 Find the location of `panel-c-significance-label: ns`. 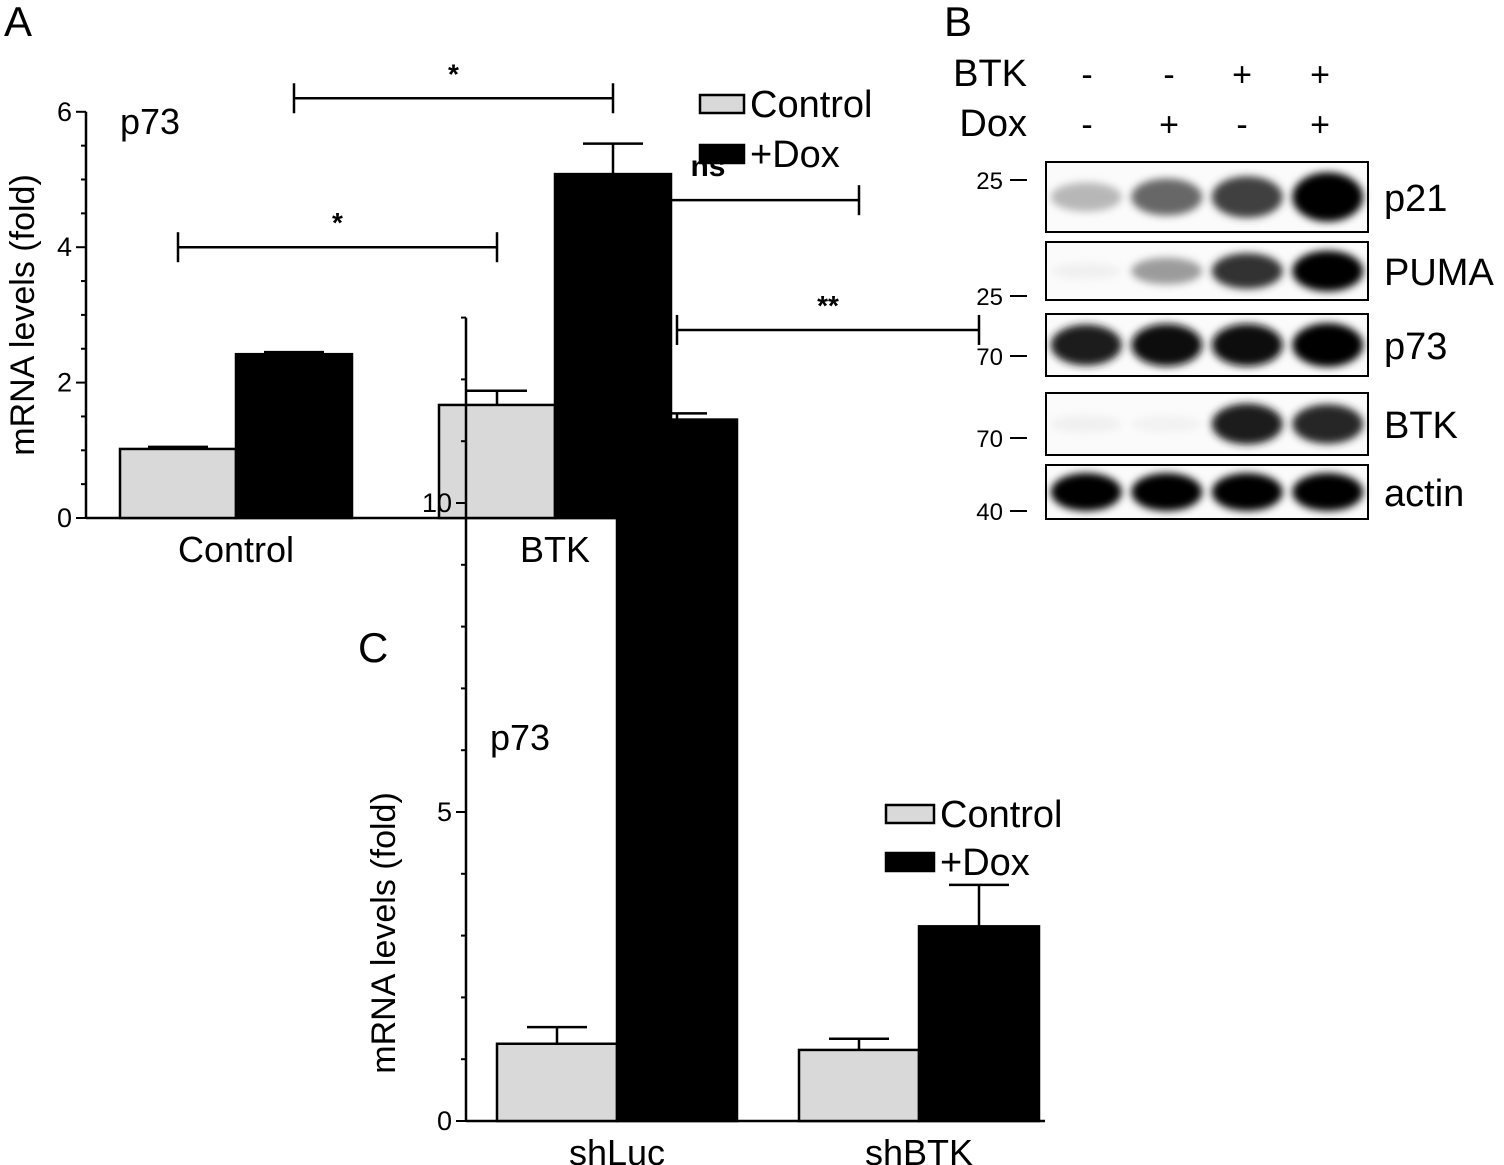

panel-c-significance-label: ns is located at coordinates (707, 166).